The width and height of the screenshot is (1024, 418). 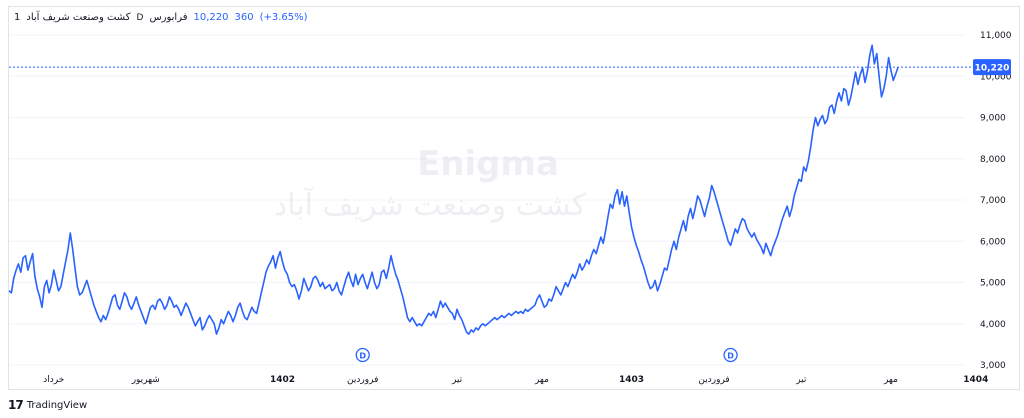 What do you see at coordinates (17, 17) in the screenshot?
I see `interval: 1` at bounding box center [17, 17].